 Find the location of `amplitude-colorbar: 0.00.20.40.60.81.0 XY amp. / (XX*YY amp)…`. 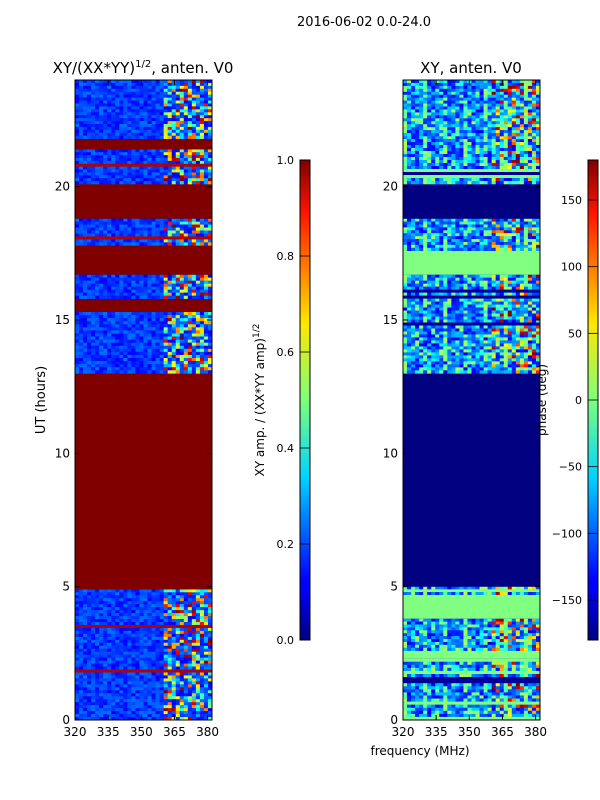

amplitude-colorbar: 0.00.20.40.60.81.0 XY amp. / (XX*YY amp)… is located at coordinates (281, 400).